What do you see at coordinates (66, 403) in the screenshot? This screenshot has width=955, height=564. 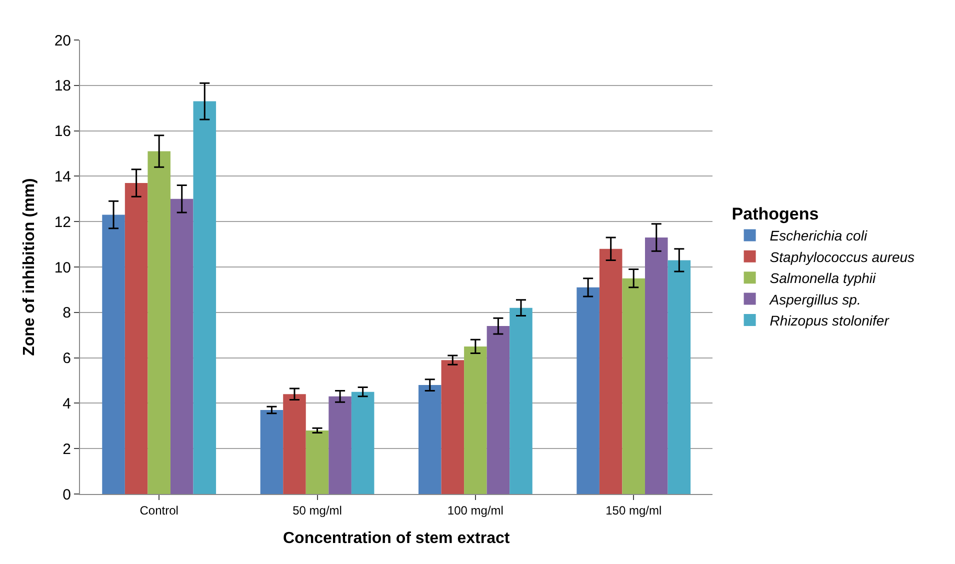 I see `y-tick-label: 4` at bounding box center [66, 403].